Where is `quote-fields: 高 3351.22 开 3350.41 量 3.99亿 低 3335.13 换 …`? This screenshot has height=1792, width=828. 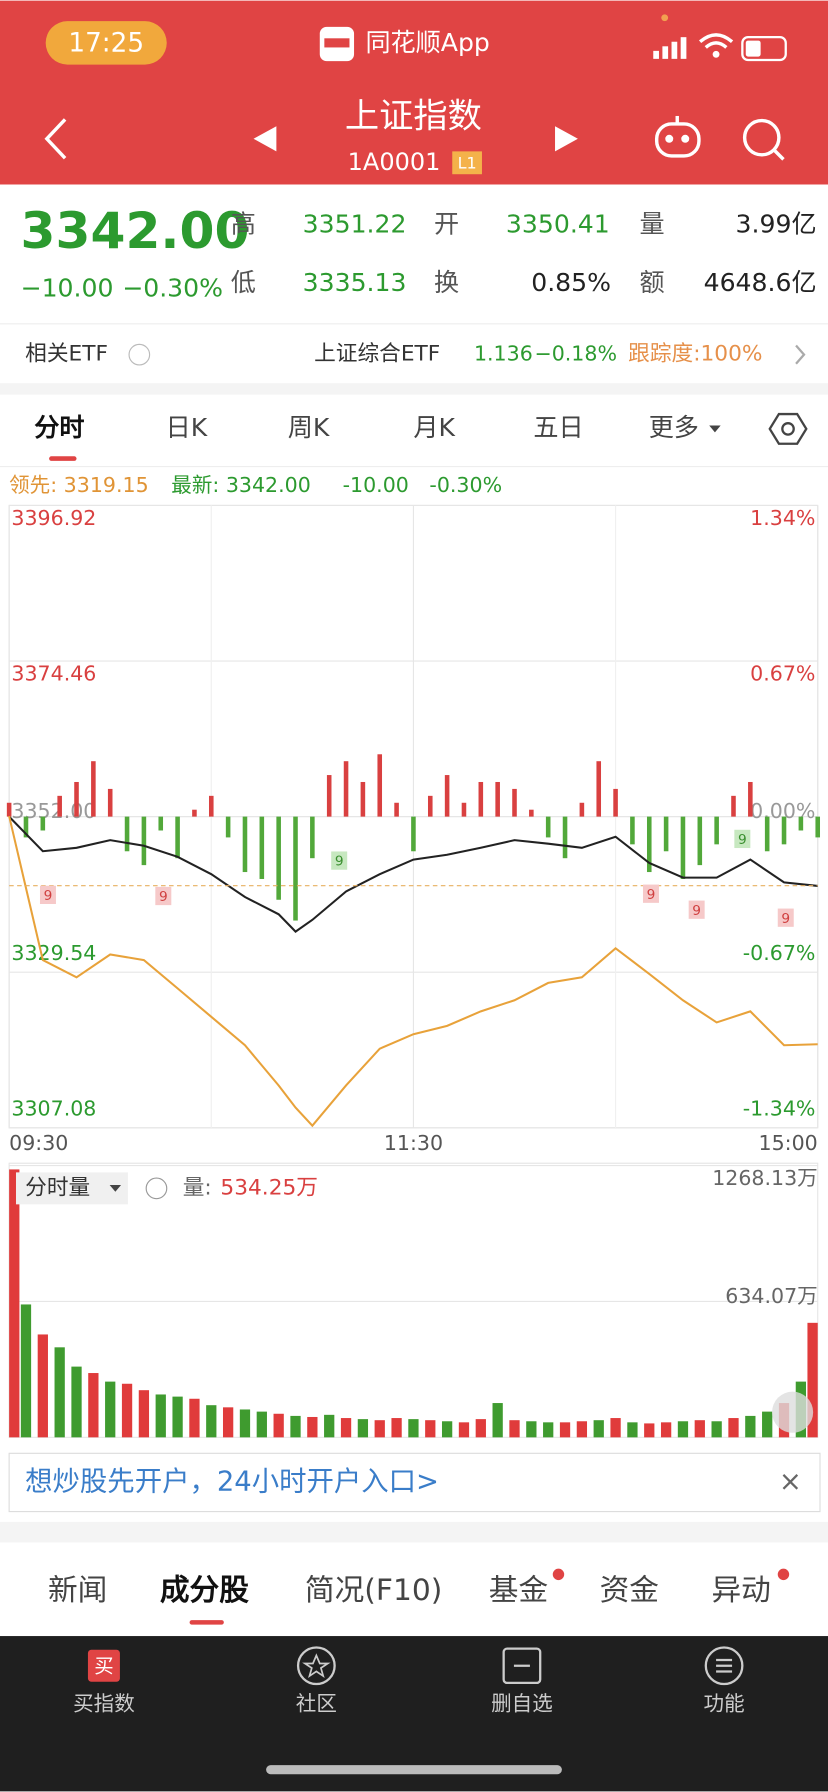
quote-fields: 高 3351.22 开 3350.41 量 3.99亿 低 3335.13 换 … is located at coordinates (524, 253).